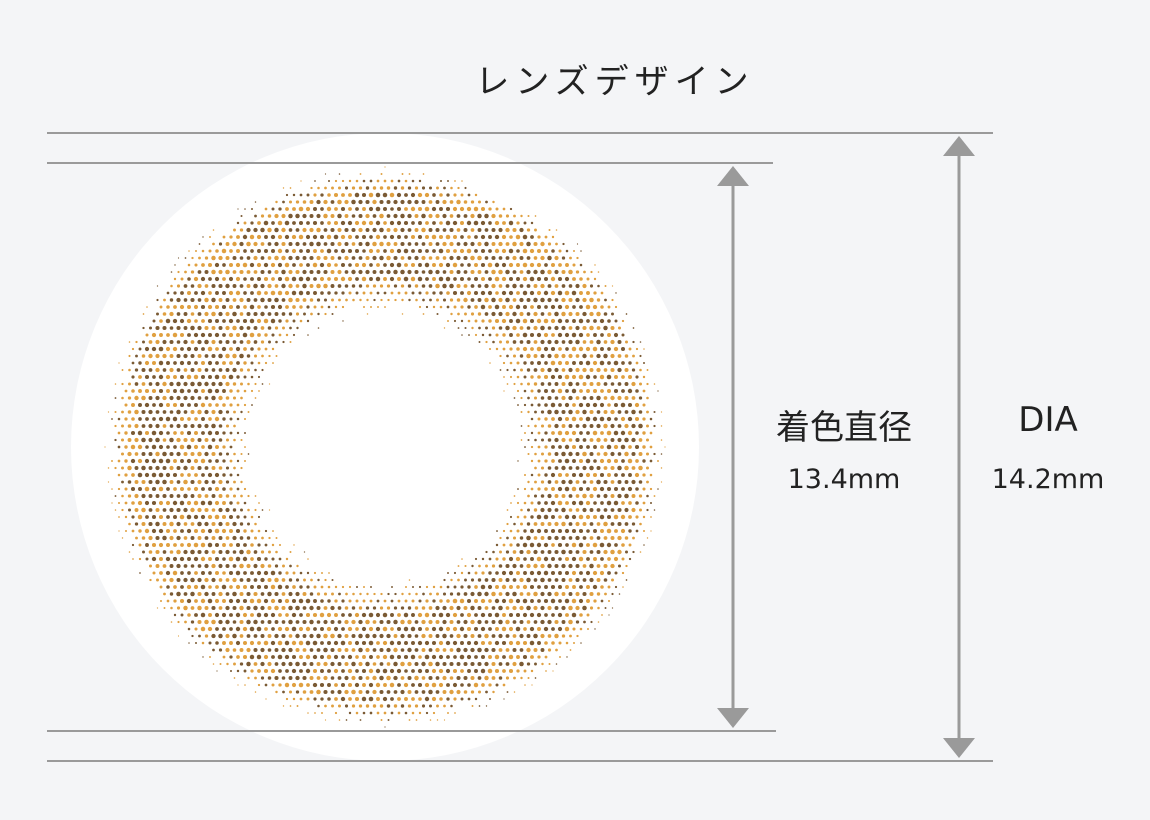  What do you see at coordinates (733, 447) in the screenshot?
I see `colored-diameter-arrow` at bounding box center [733, 447].